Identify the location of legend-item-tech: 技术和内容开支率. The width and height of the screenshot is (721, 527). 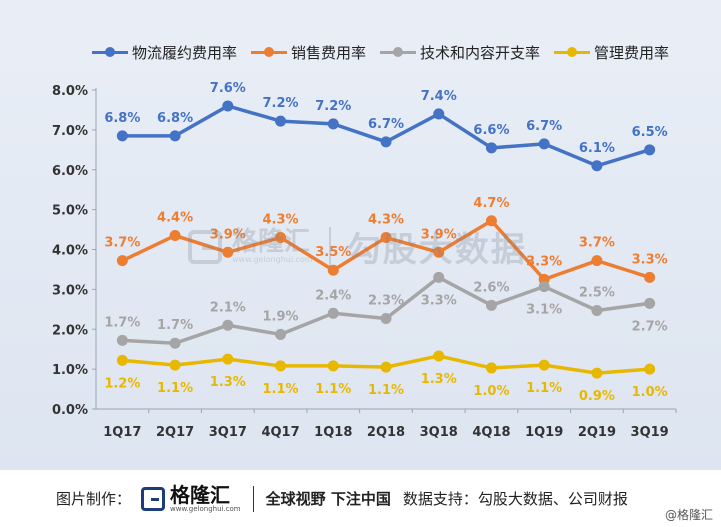
(460, 52).